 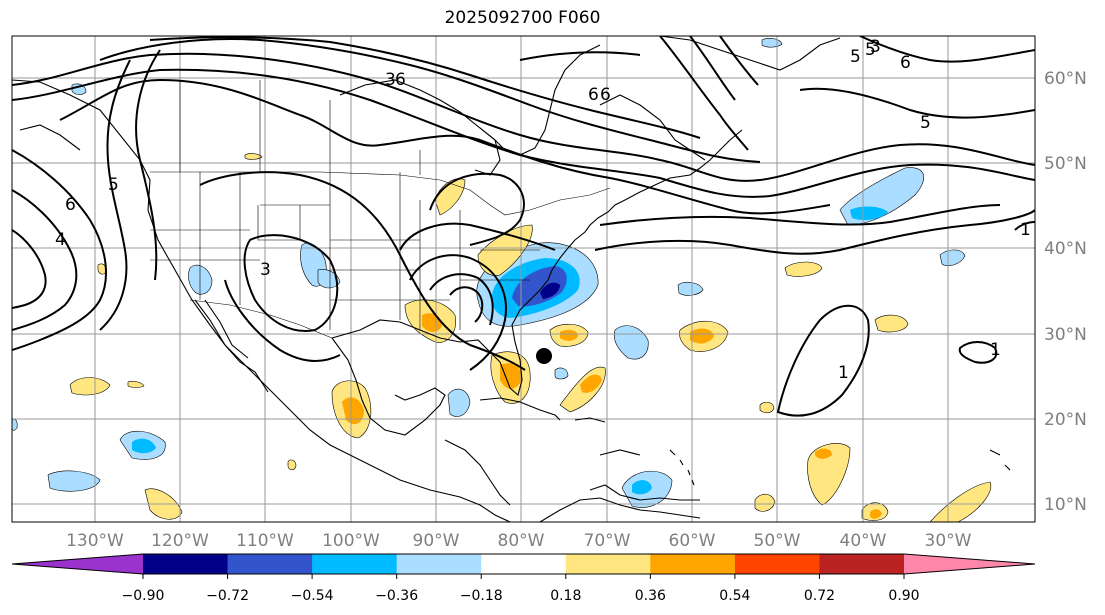 What do you see at coordinates (550, 290) in the screenshot?
I see `negative-anomaly-east-coast-core3` at bounding box center [550, 290].